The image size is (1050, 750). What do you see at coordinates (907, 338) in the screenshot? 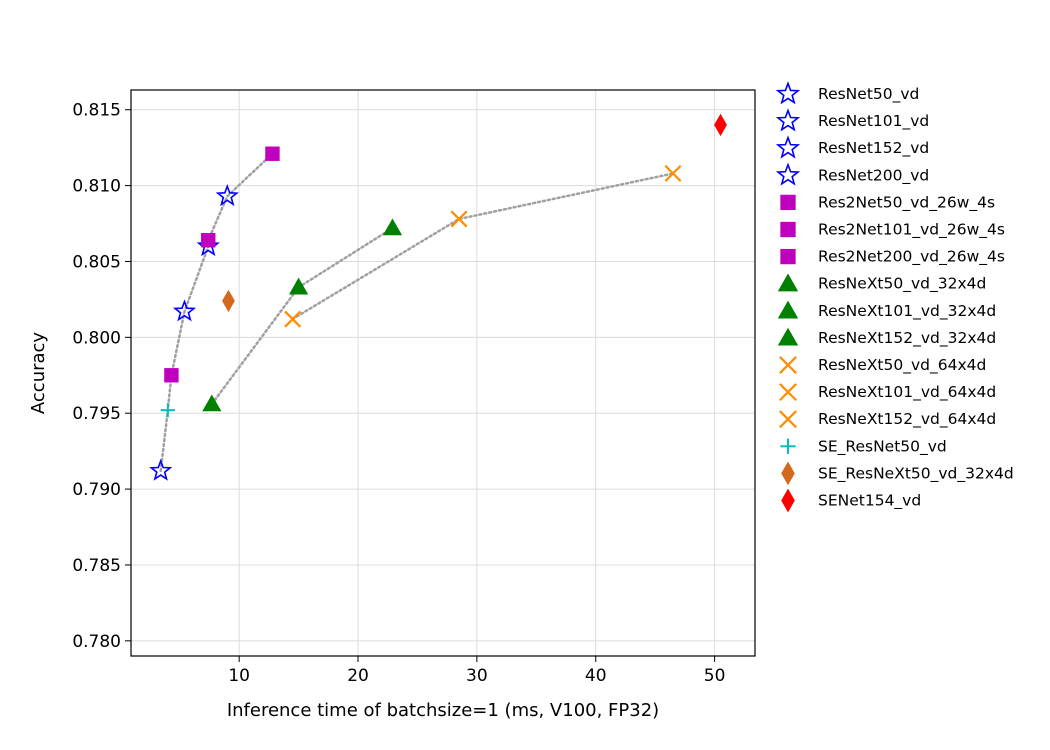
I see `legend-label: ResNeXt152_vd_32x4d` at bounding box center [907, 338].